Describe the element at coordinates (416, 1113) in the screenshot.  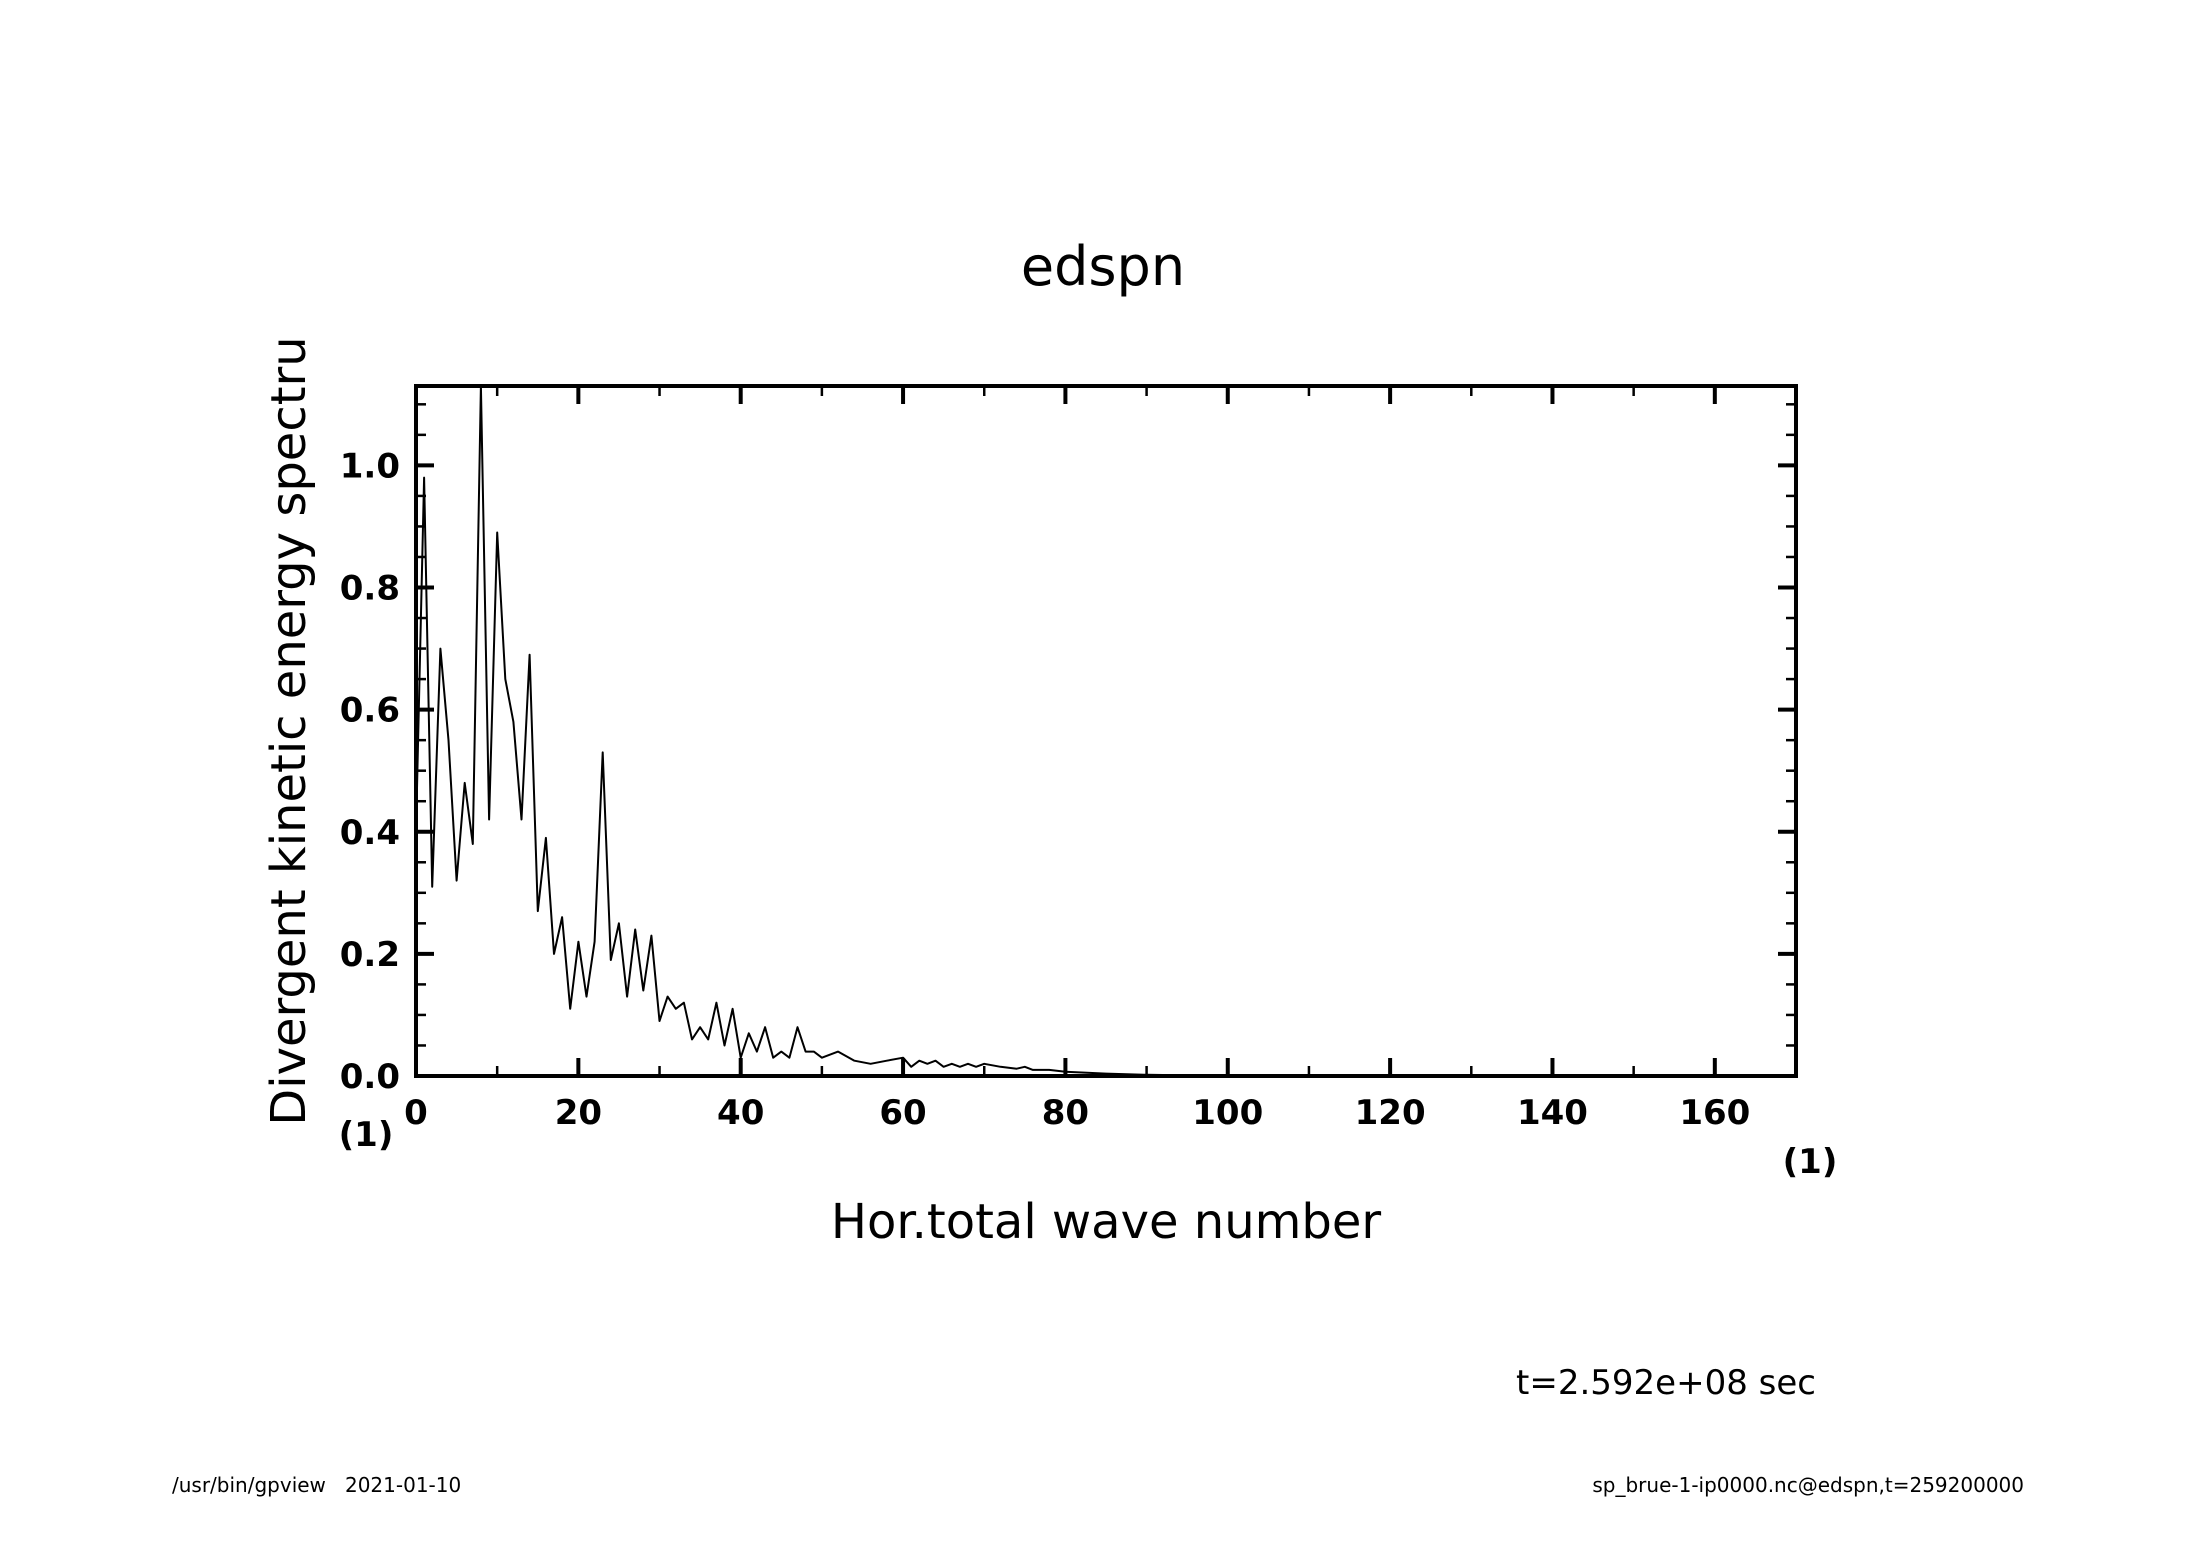
I see `x-tick-label: 0` at that location.